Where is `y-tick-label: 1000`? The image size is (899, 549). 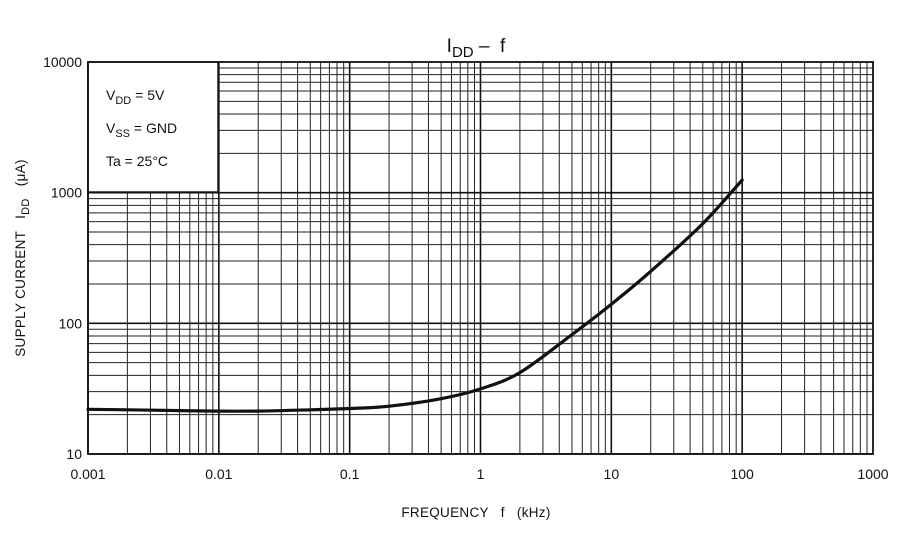
y-tick-label: 1000 is located at coordinates (66, 193).